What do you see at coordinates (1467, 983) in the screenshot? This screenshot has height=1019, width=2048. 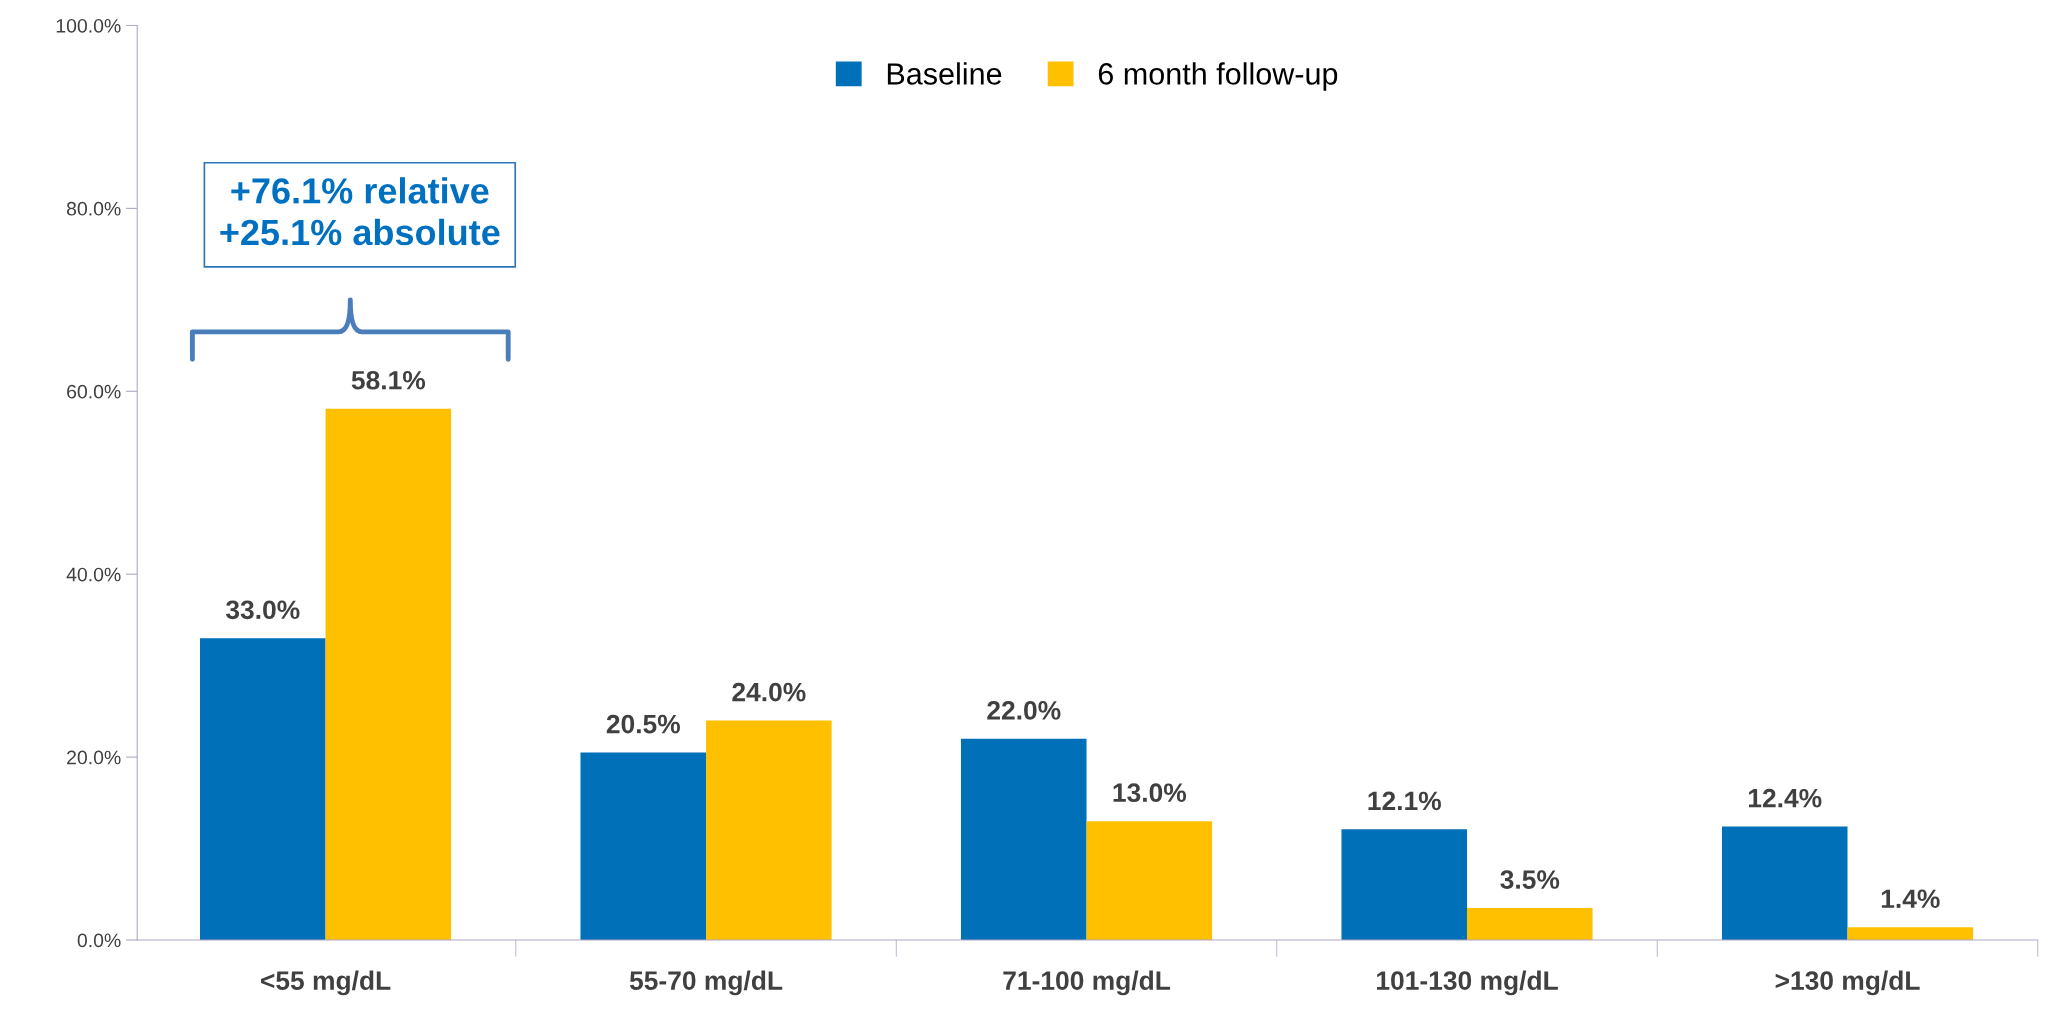 I see `x-tick-label: 101-130 mg/dL` at bounding box center [1467, 983].